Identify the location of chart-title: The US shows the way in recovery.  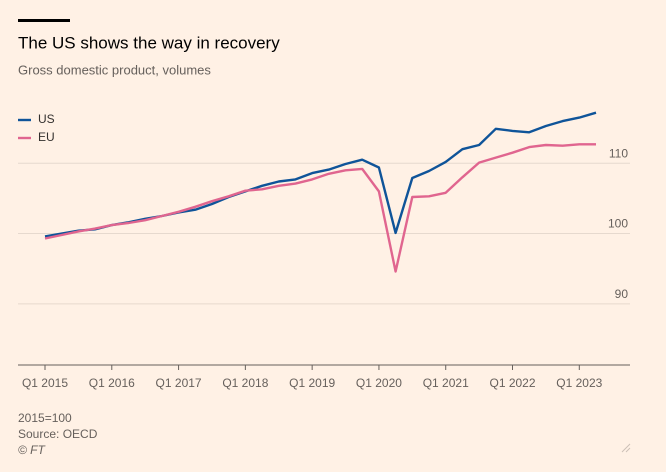
(149, 42).